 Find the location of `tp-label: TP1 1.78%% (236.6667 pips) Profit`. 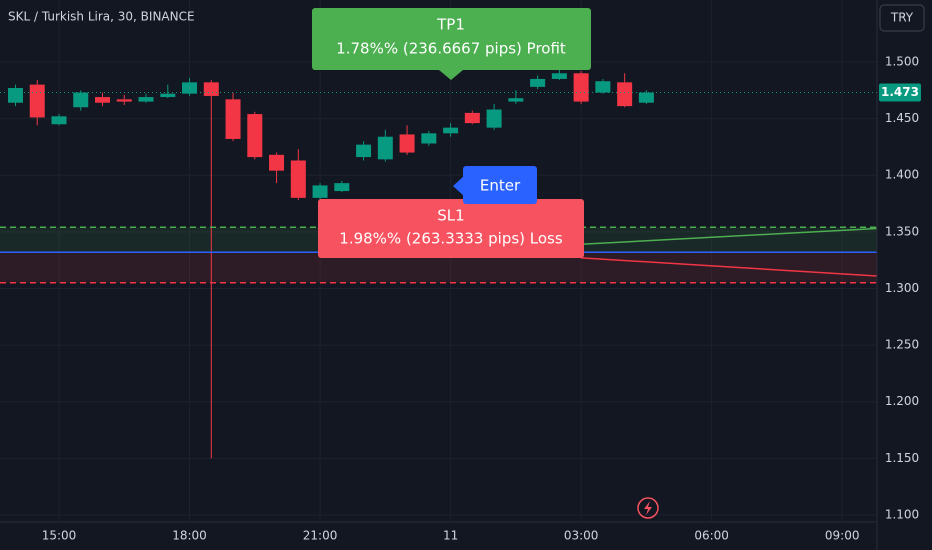

tp-label: TP1 1.78%% (236.6667 pips) Profit is located at coordinates (451, 44).